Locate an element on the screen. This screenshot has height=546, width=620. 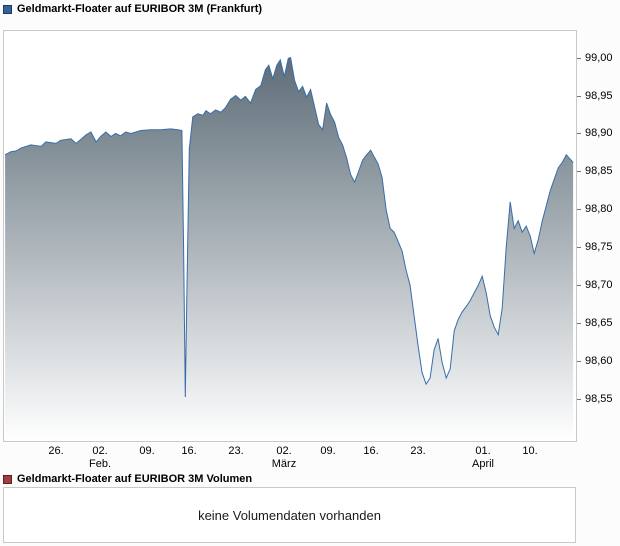
x-axis-label: 10. is located at coordinates (530, 451).